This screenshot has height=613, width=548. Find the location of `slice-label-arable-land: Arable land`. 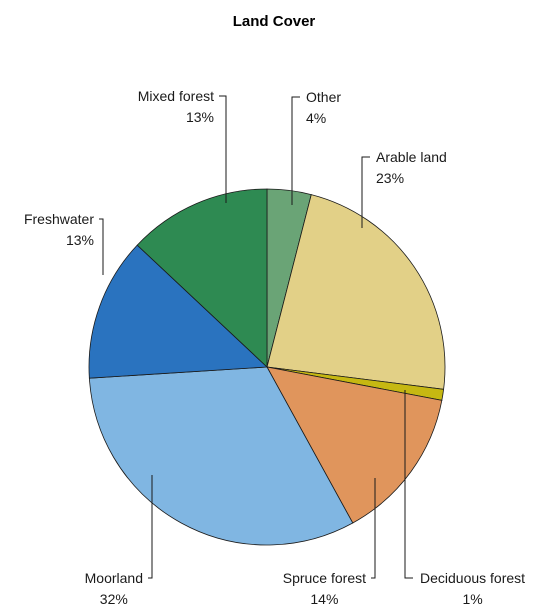

slice-label-arable-land: Arable land is located at coordinates (411, 157).